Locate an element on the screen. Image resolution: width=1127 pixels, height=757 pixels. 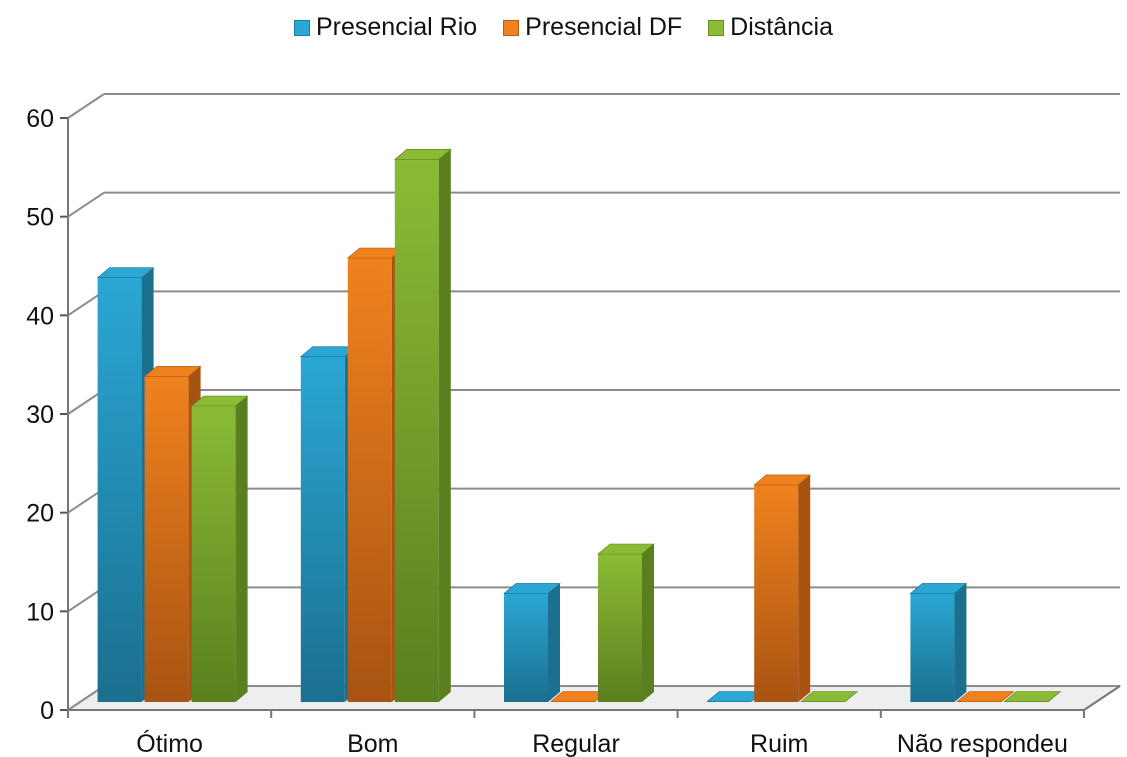
legend-label-distancia: Distância is located at coordinates (781, 27).